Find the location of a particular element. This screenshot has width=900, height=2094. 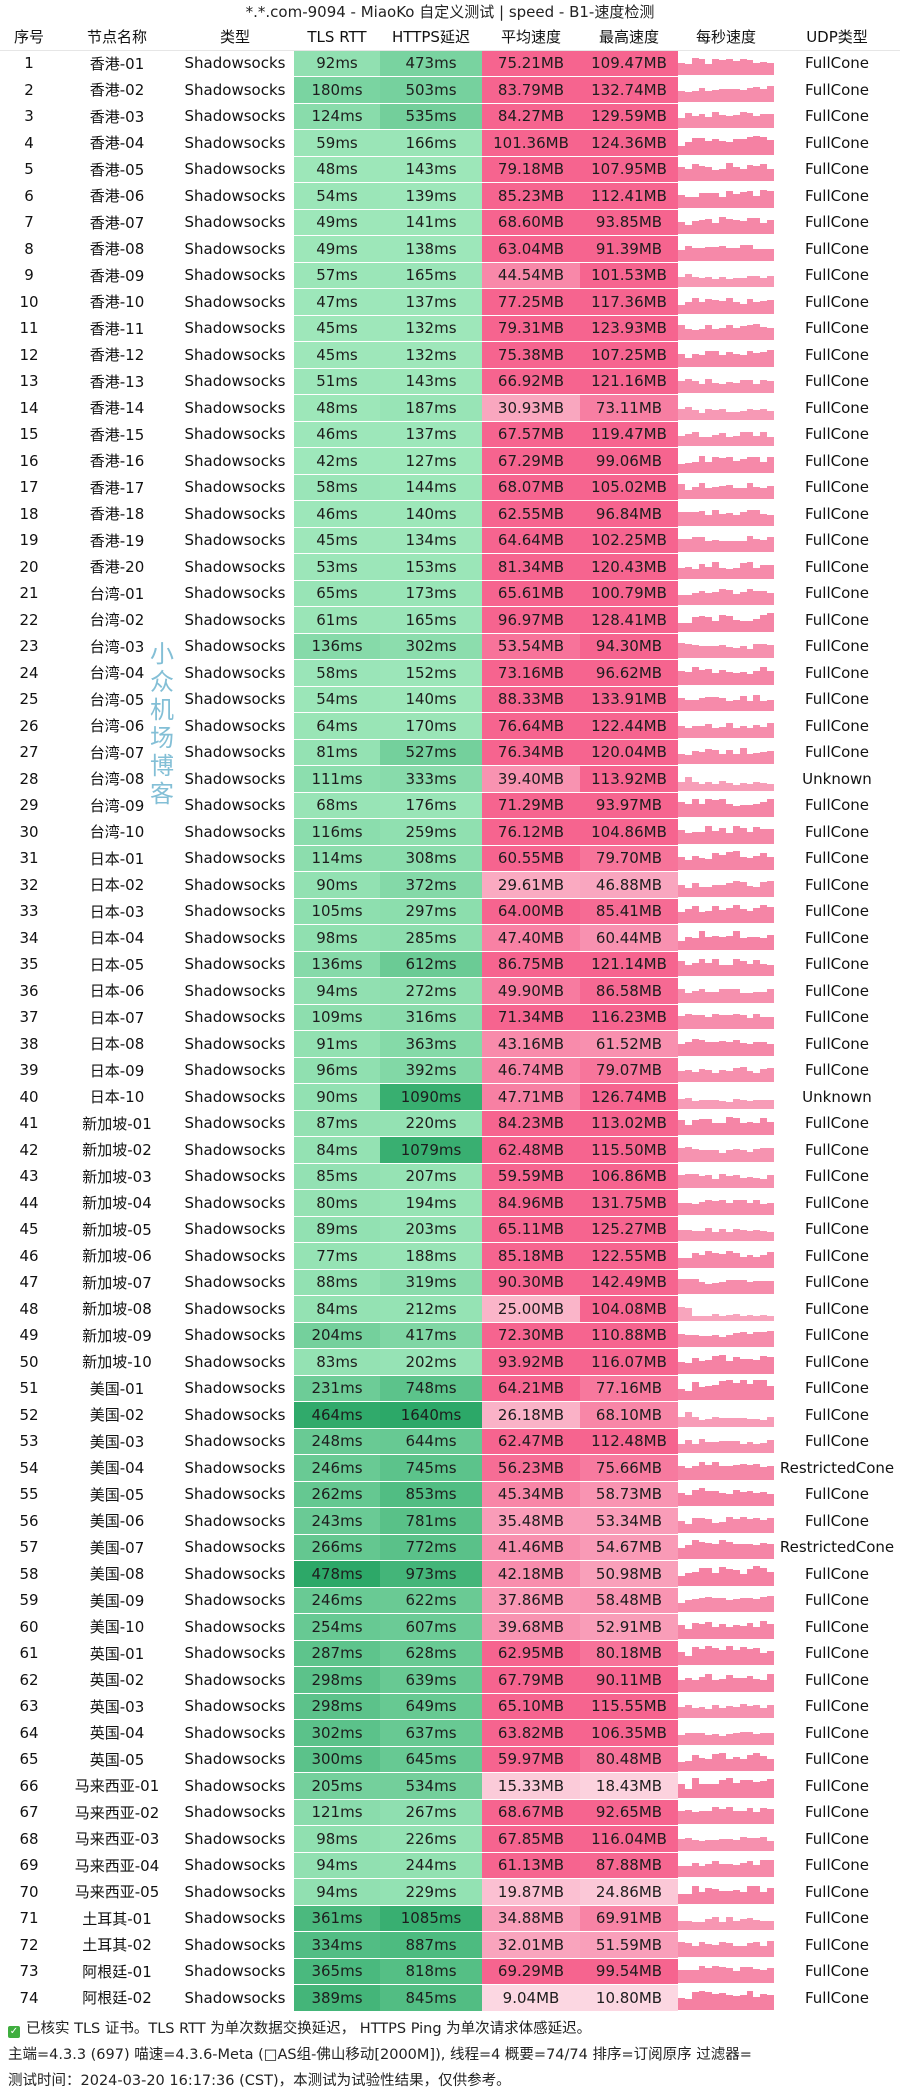

row-tls-rtt: 91ms is located at coordinates (337, 1044).